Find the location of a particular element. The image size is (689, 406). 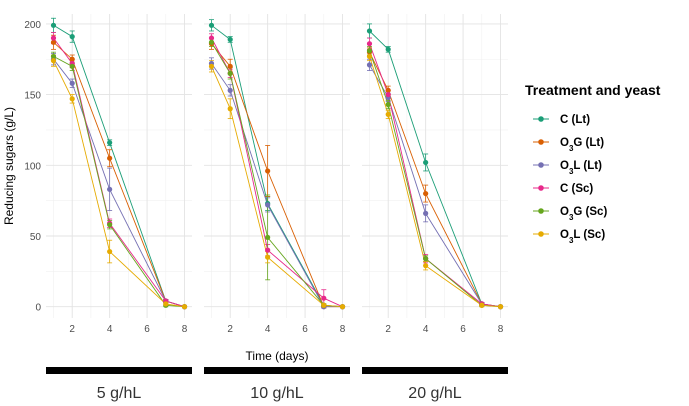

y-tick-label: 0 is located at coordinates (38, 308).